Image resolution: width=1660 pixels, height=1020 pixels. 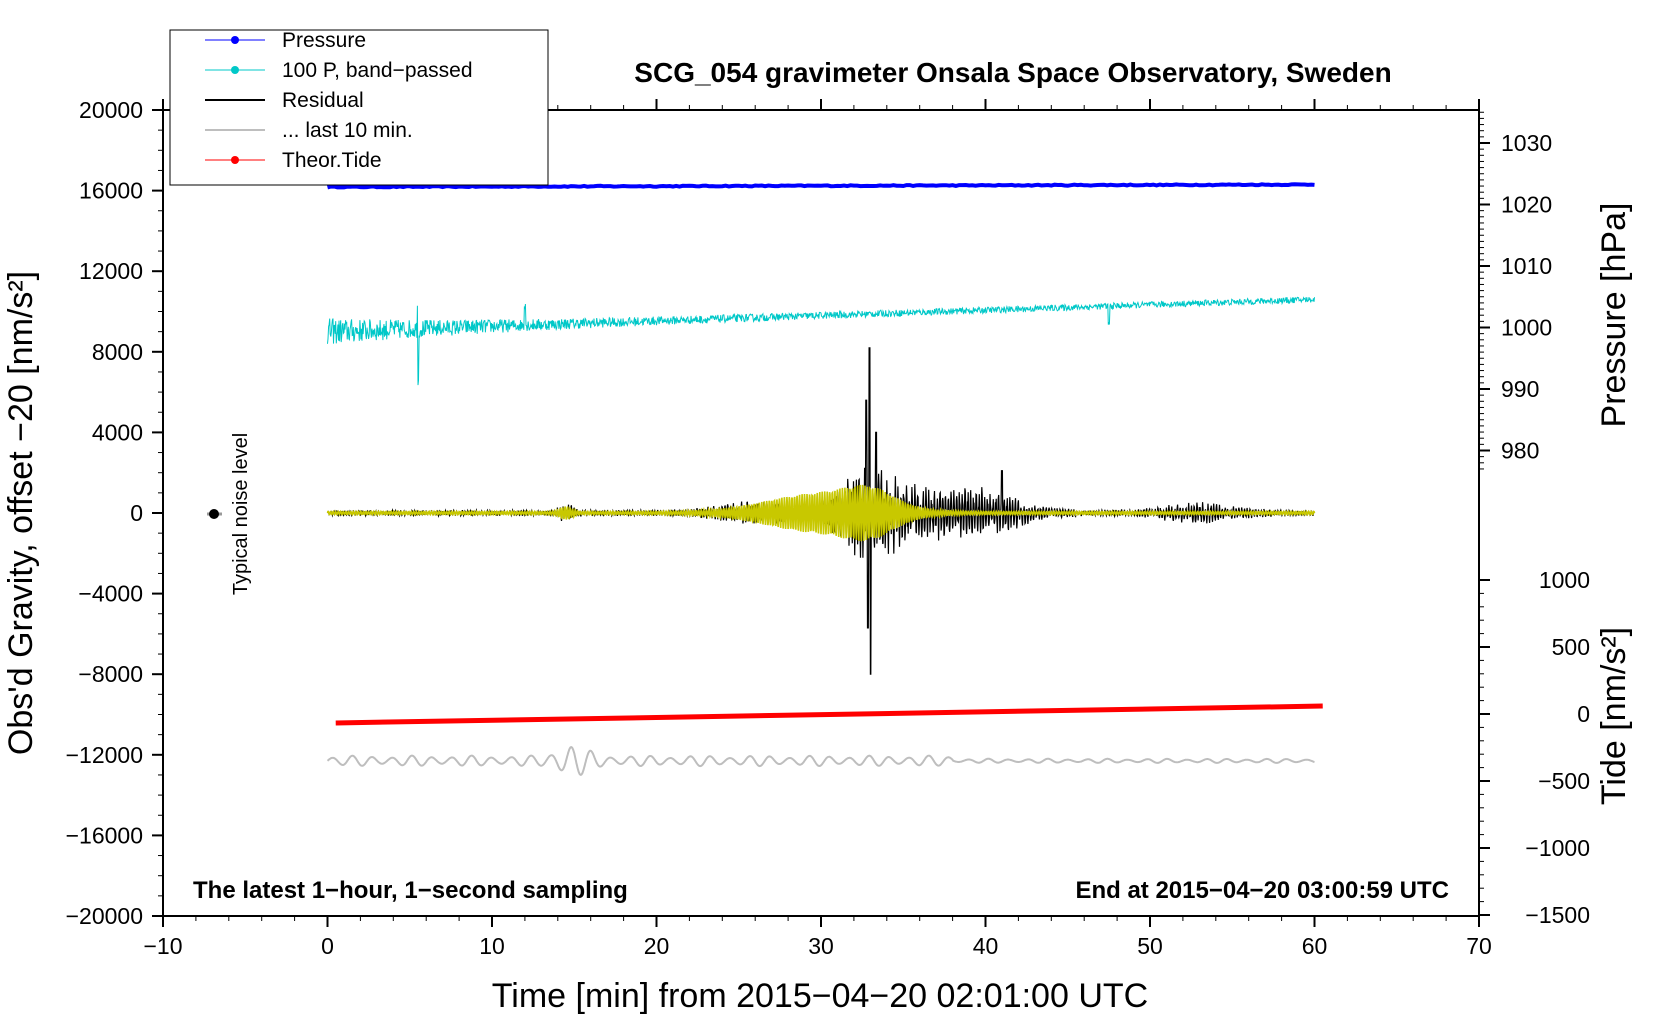 I want to click on tide-axis-ticks: 1000 500 0 −500 −1000 −1500, so click(x=1534, y=747).